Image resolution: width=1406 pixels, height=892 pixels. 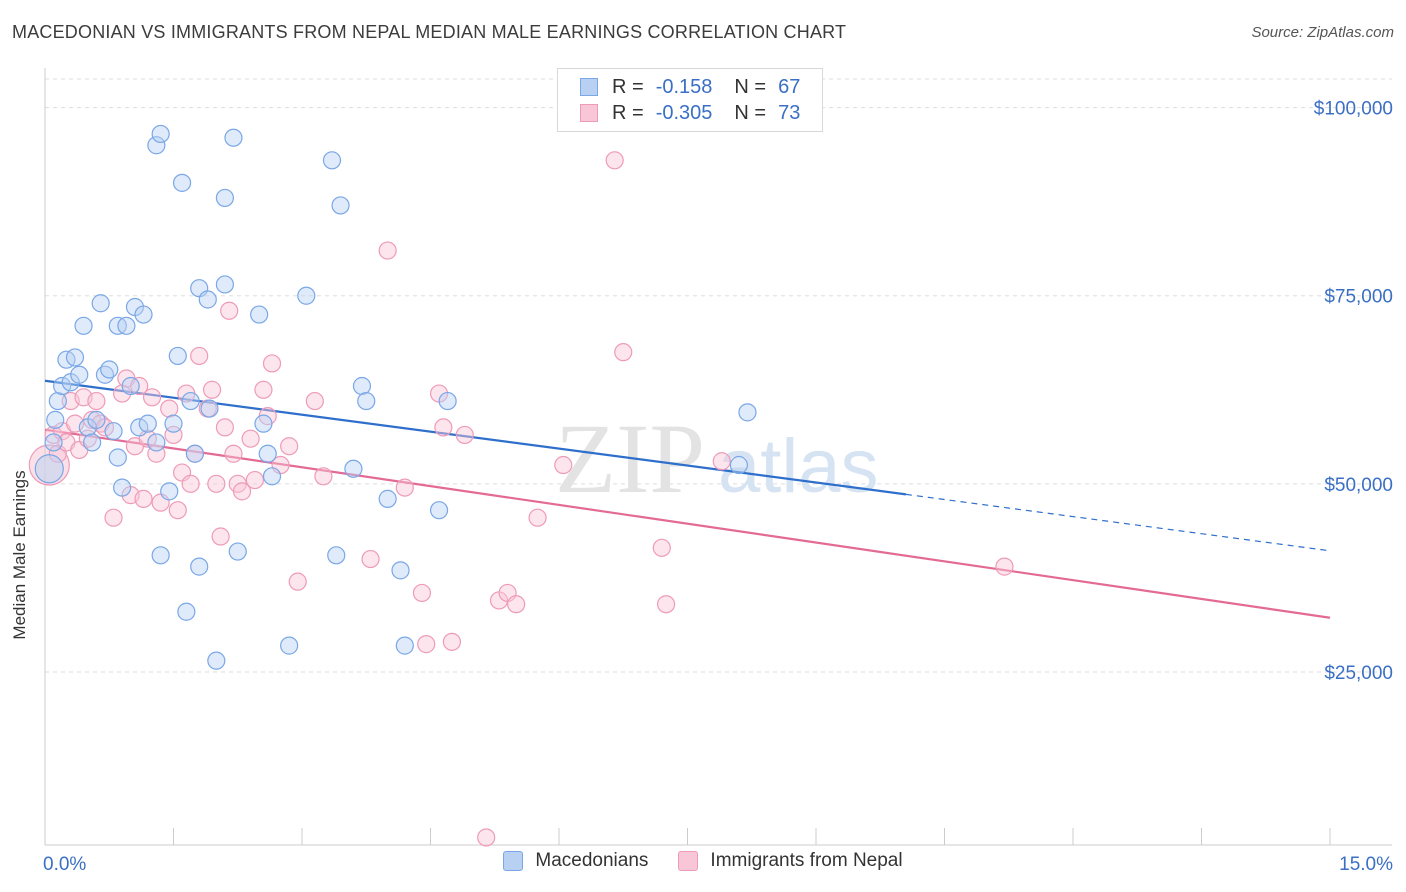 I want to click on y-tick-label: $75,000, so click(x=1358, y=297).